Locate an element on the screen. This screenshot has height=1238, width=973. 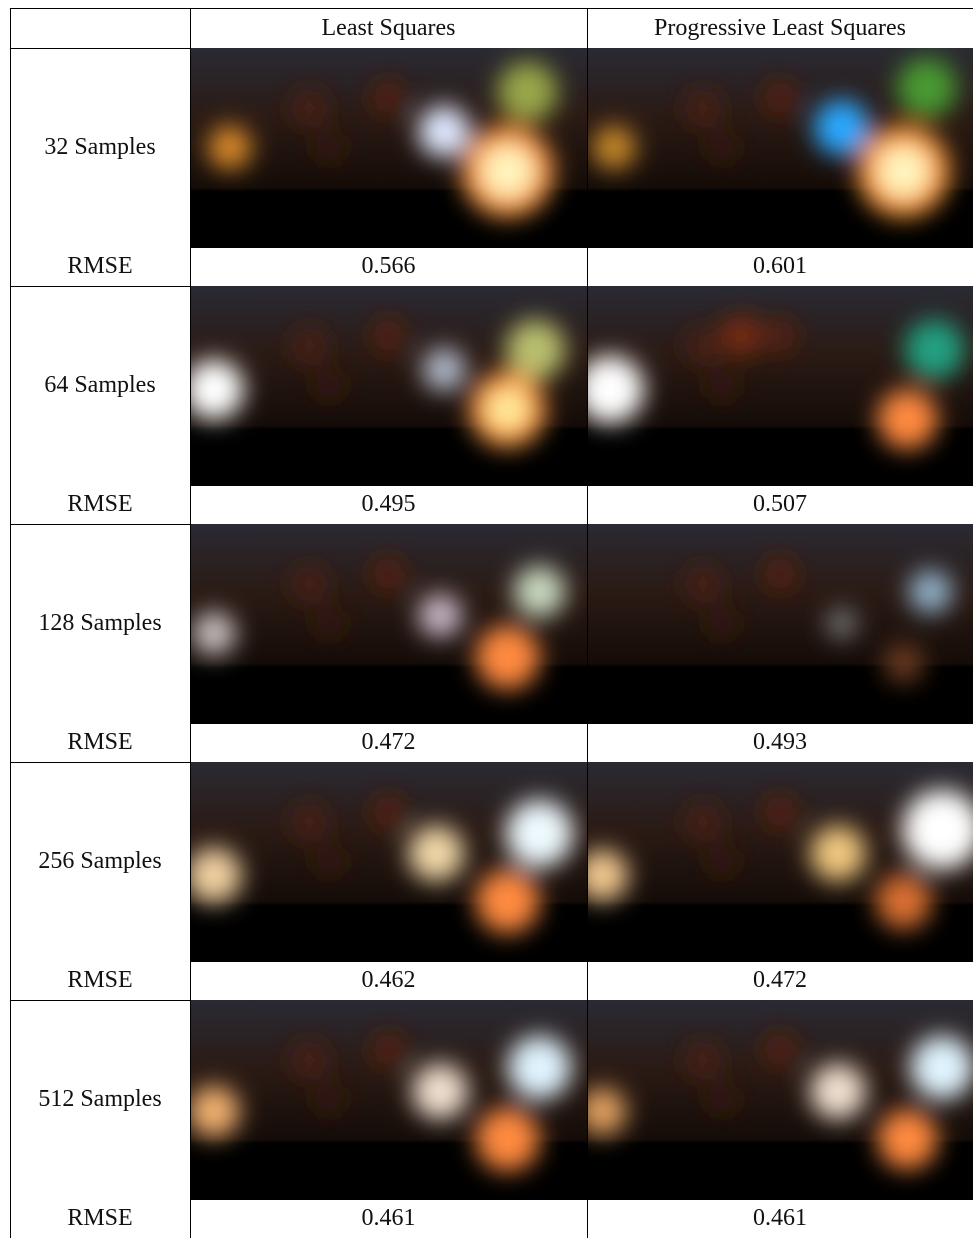
rmse-value: 0.462 is located at coordinates (388, 980).